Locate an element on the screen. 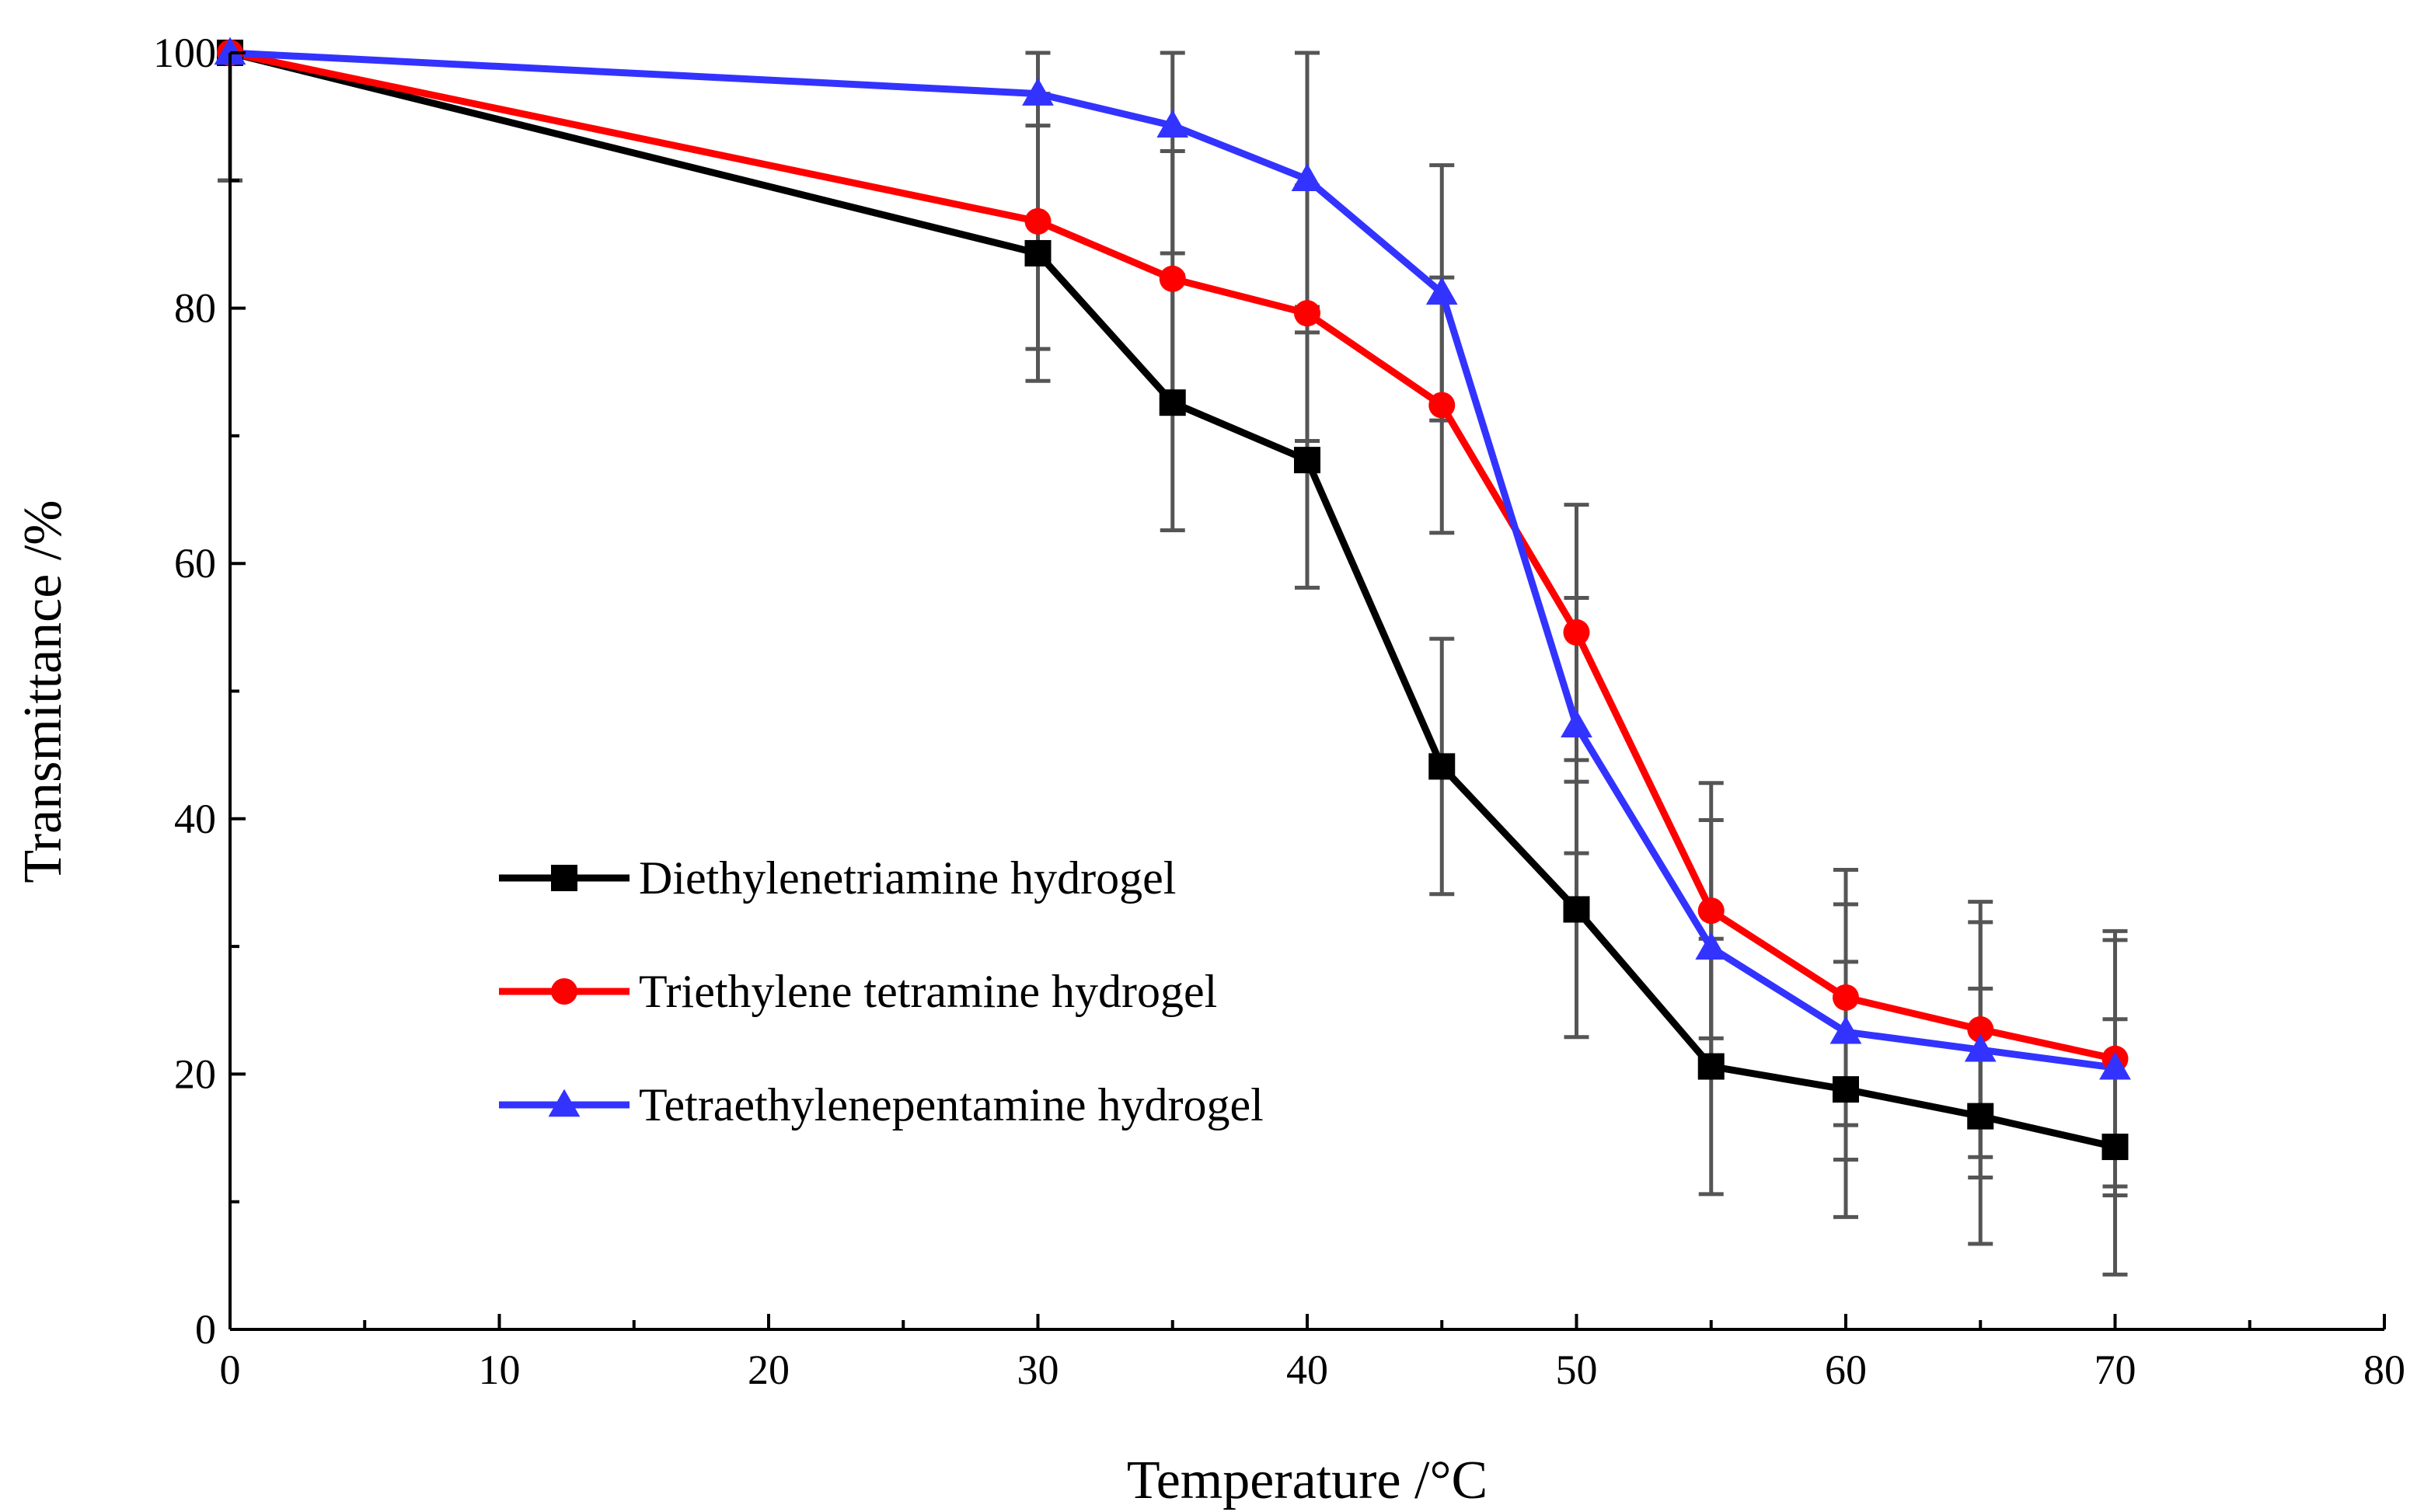  y-tick-label: 20 is located at coordinates (195, 1073).